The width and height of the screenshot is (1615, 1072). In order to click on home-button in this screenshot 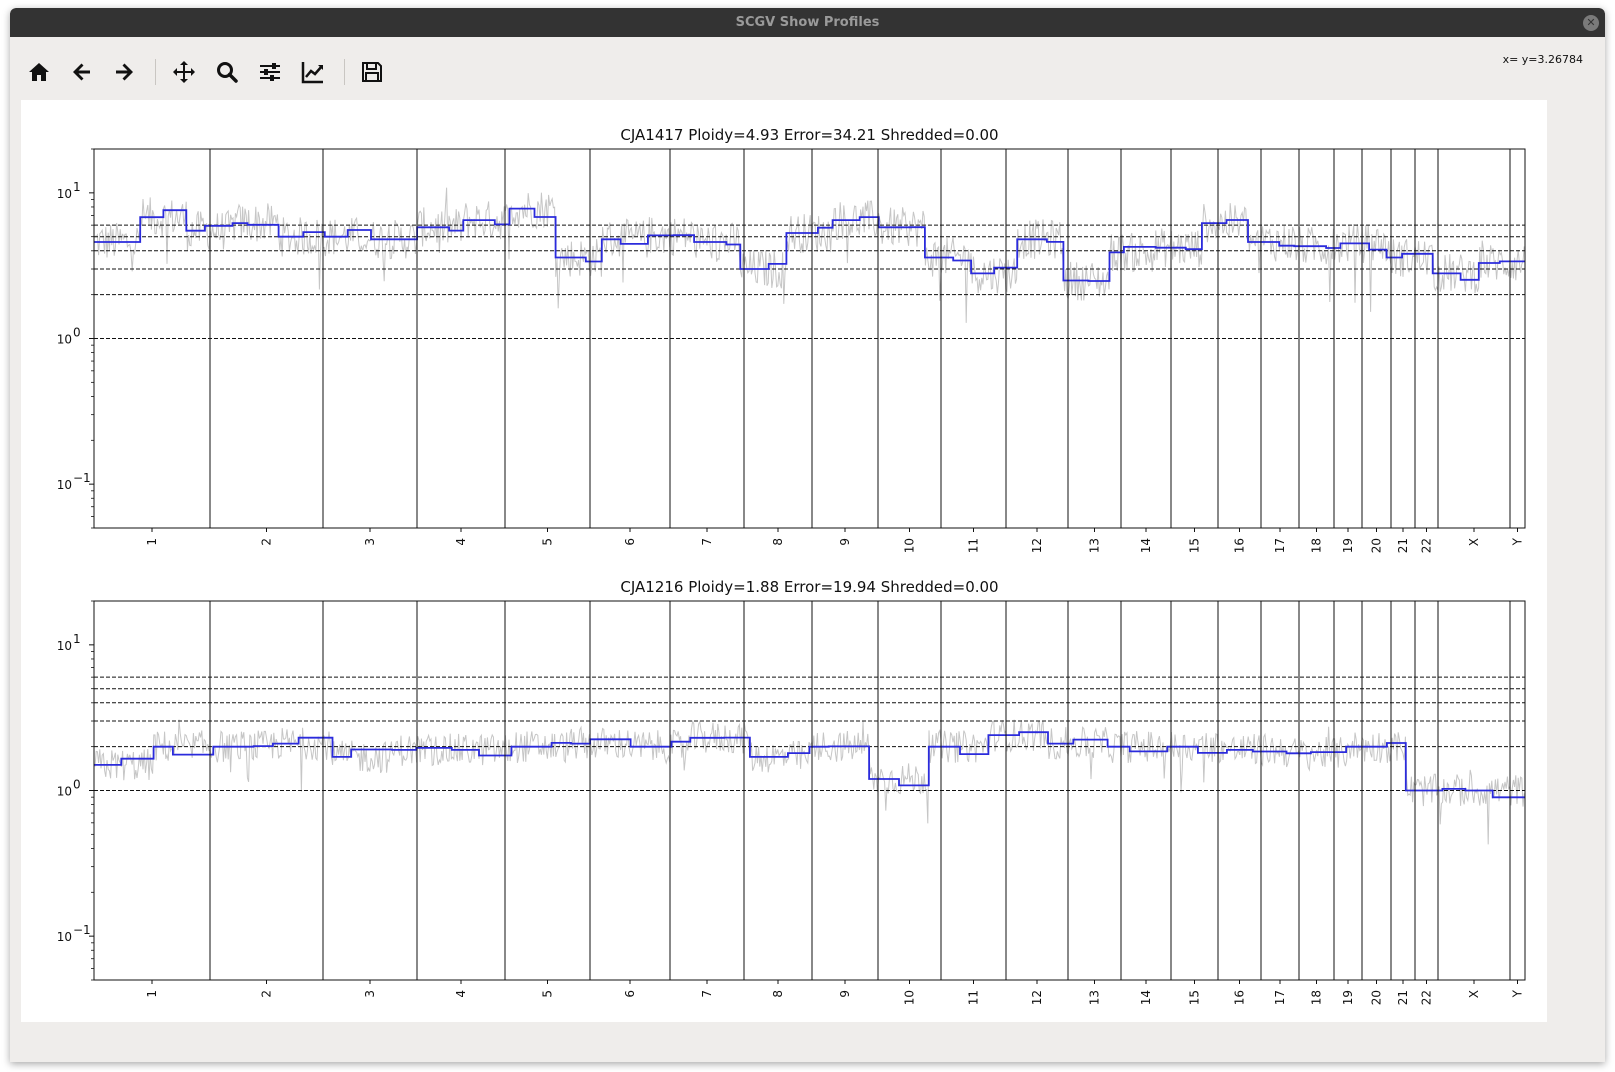, I will do `click(39, 72)`.